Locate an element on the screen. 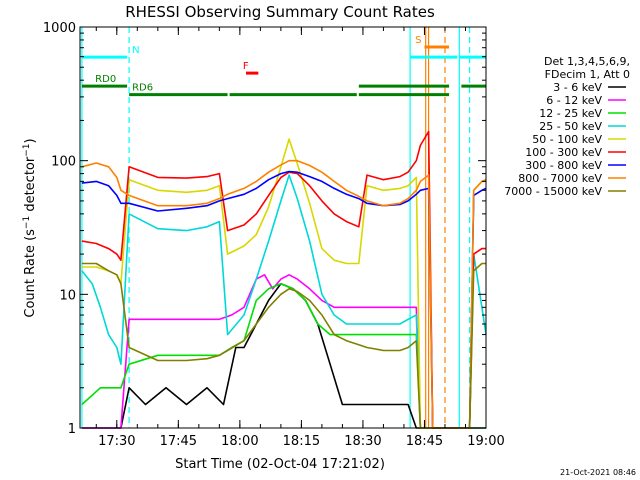 The width and height of the screenshot is (640, 480). footer-date: 21-Oct-2021 08:46 is located at coordinates (598, 472).